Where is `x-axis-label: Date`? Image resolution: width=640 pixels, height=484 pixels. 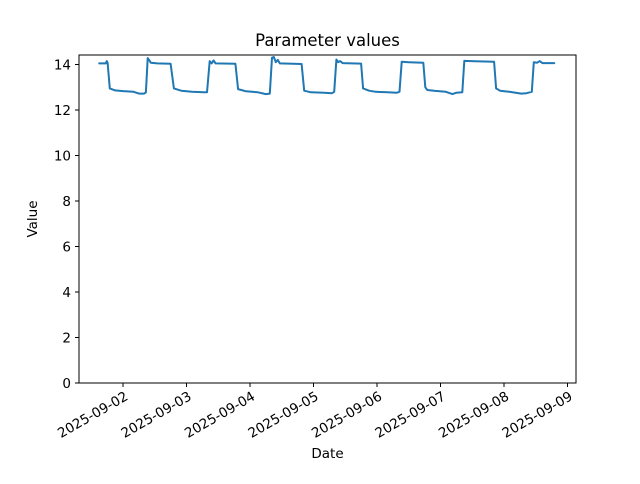 x-axis-label: Date is located at coordinates (327, 454).